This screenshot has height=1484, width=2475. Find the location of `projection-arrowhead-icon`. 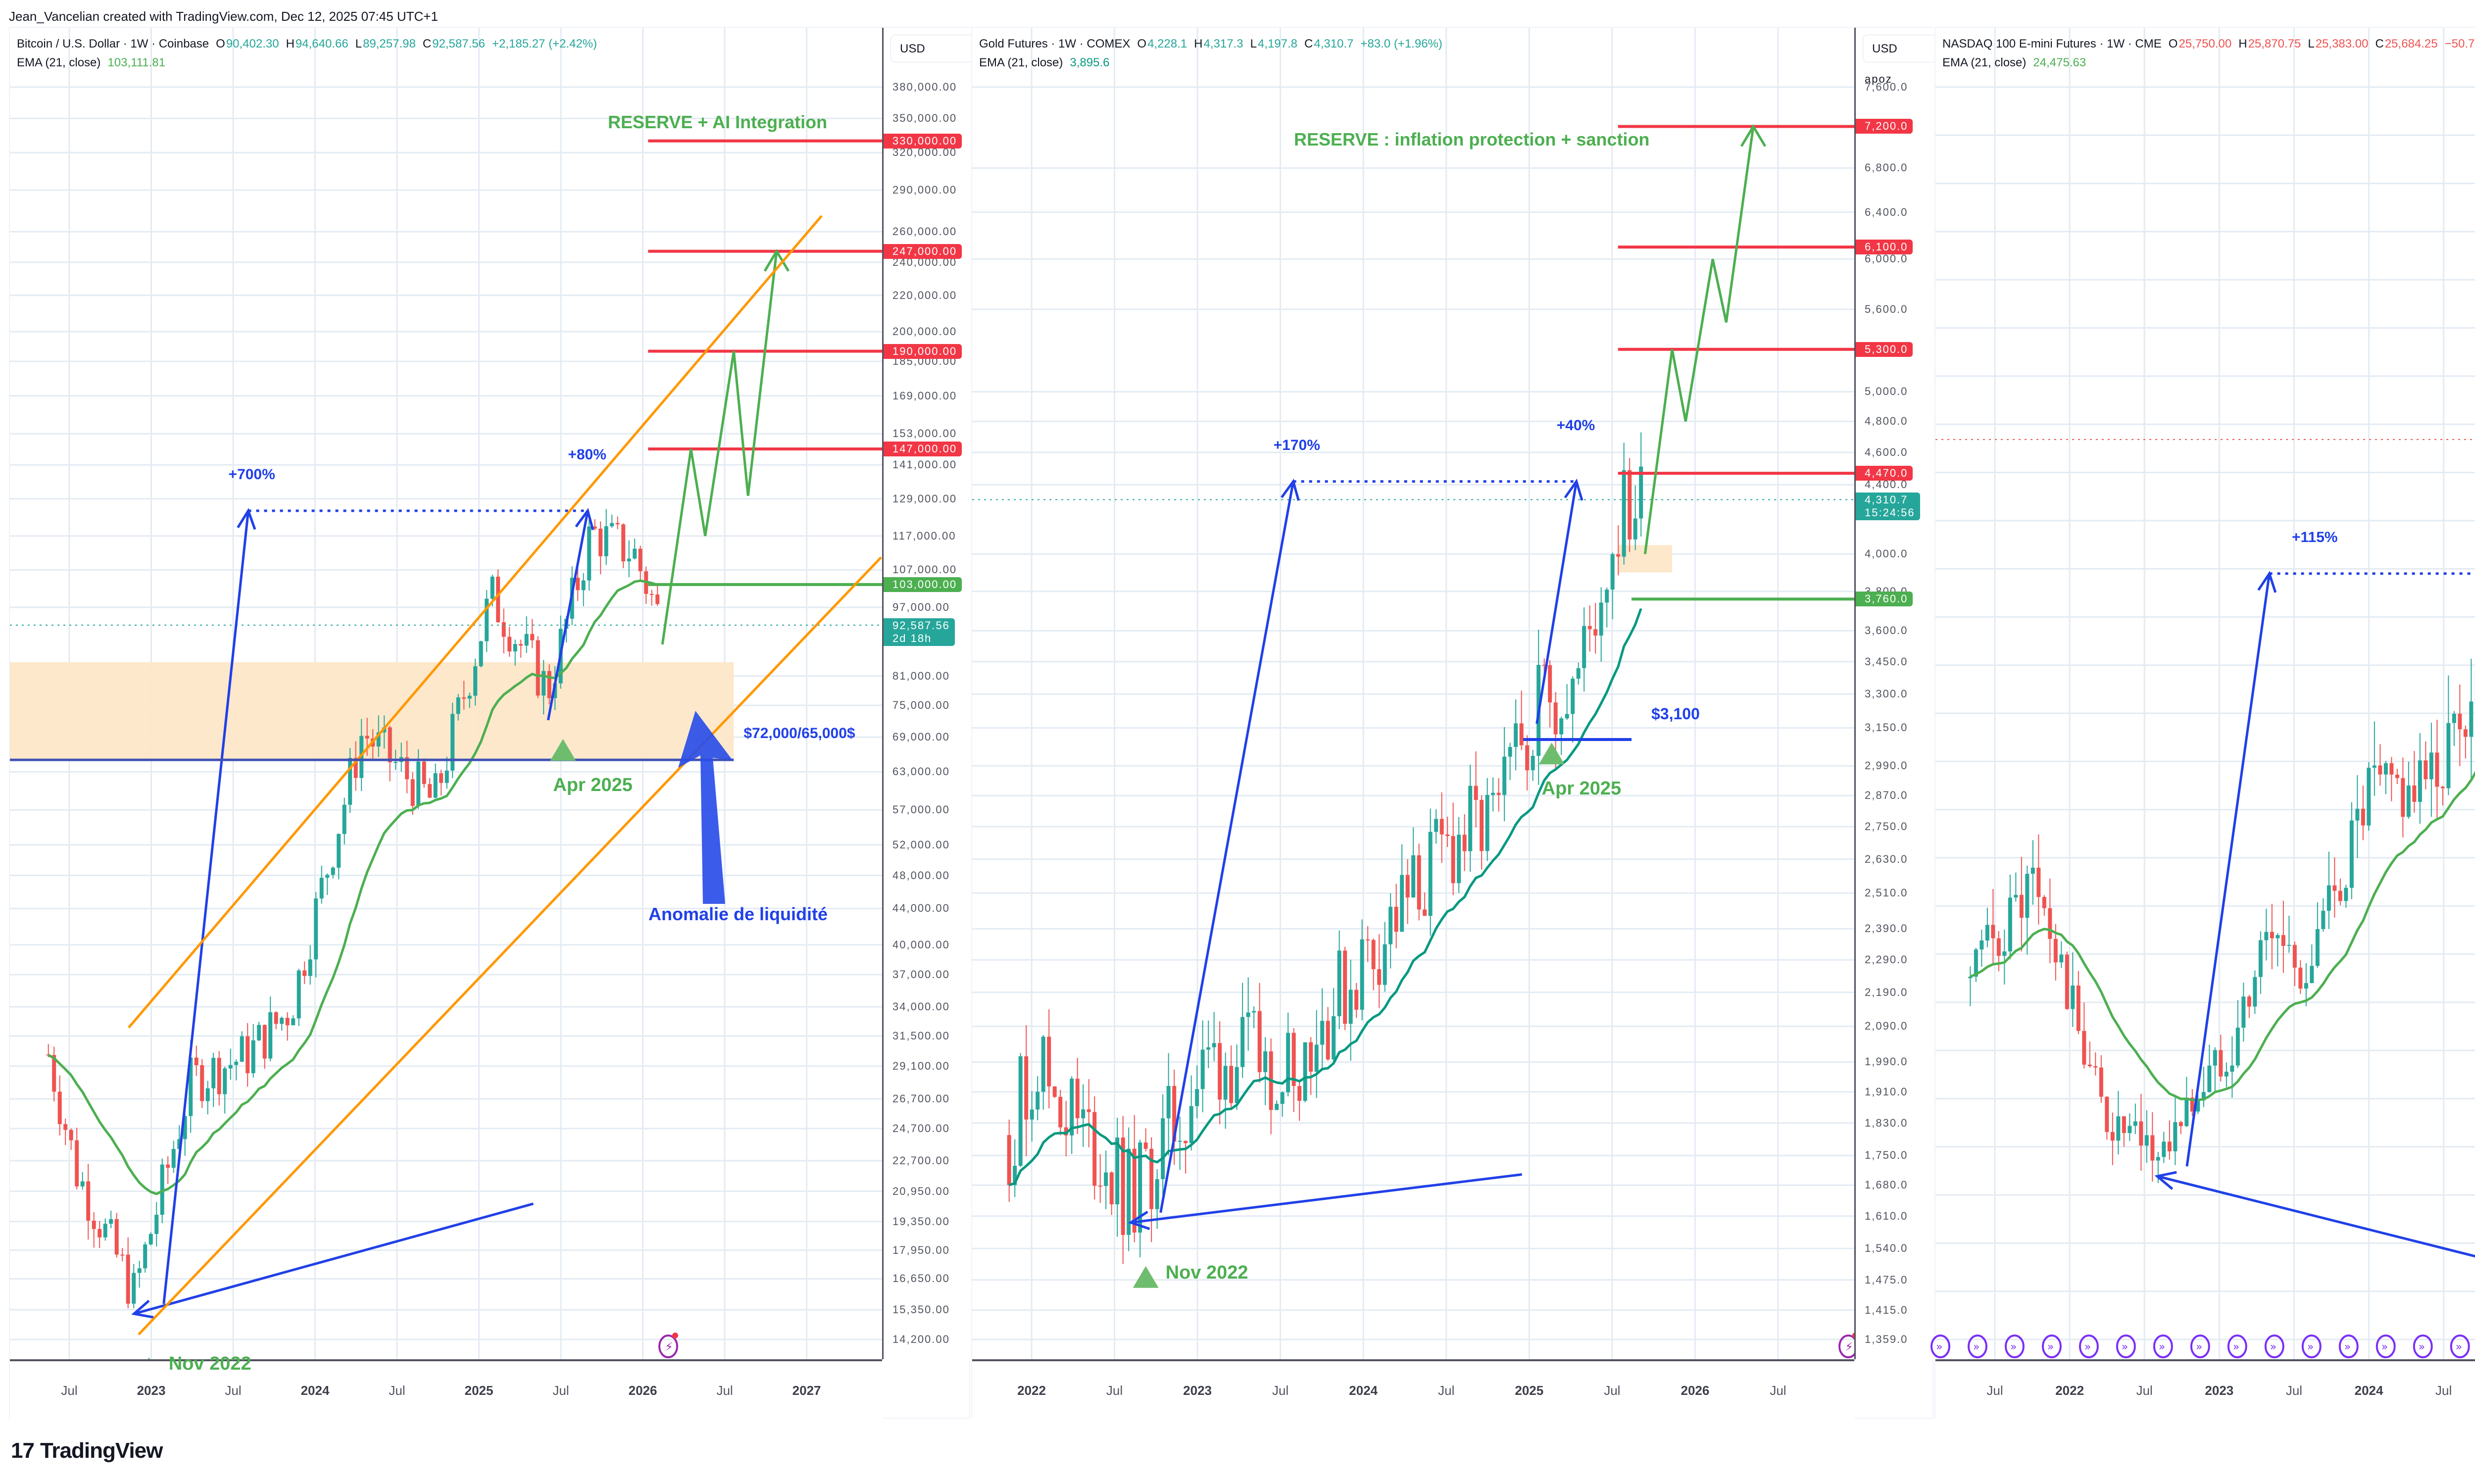

projection-arrowhead-icon is located at coordinates (1753, 135).